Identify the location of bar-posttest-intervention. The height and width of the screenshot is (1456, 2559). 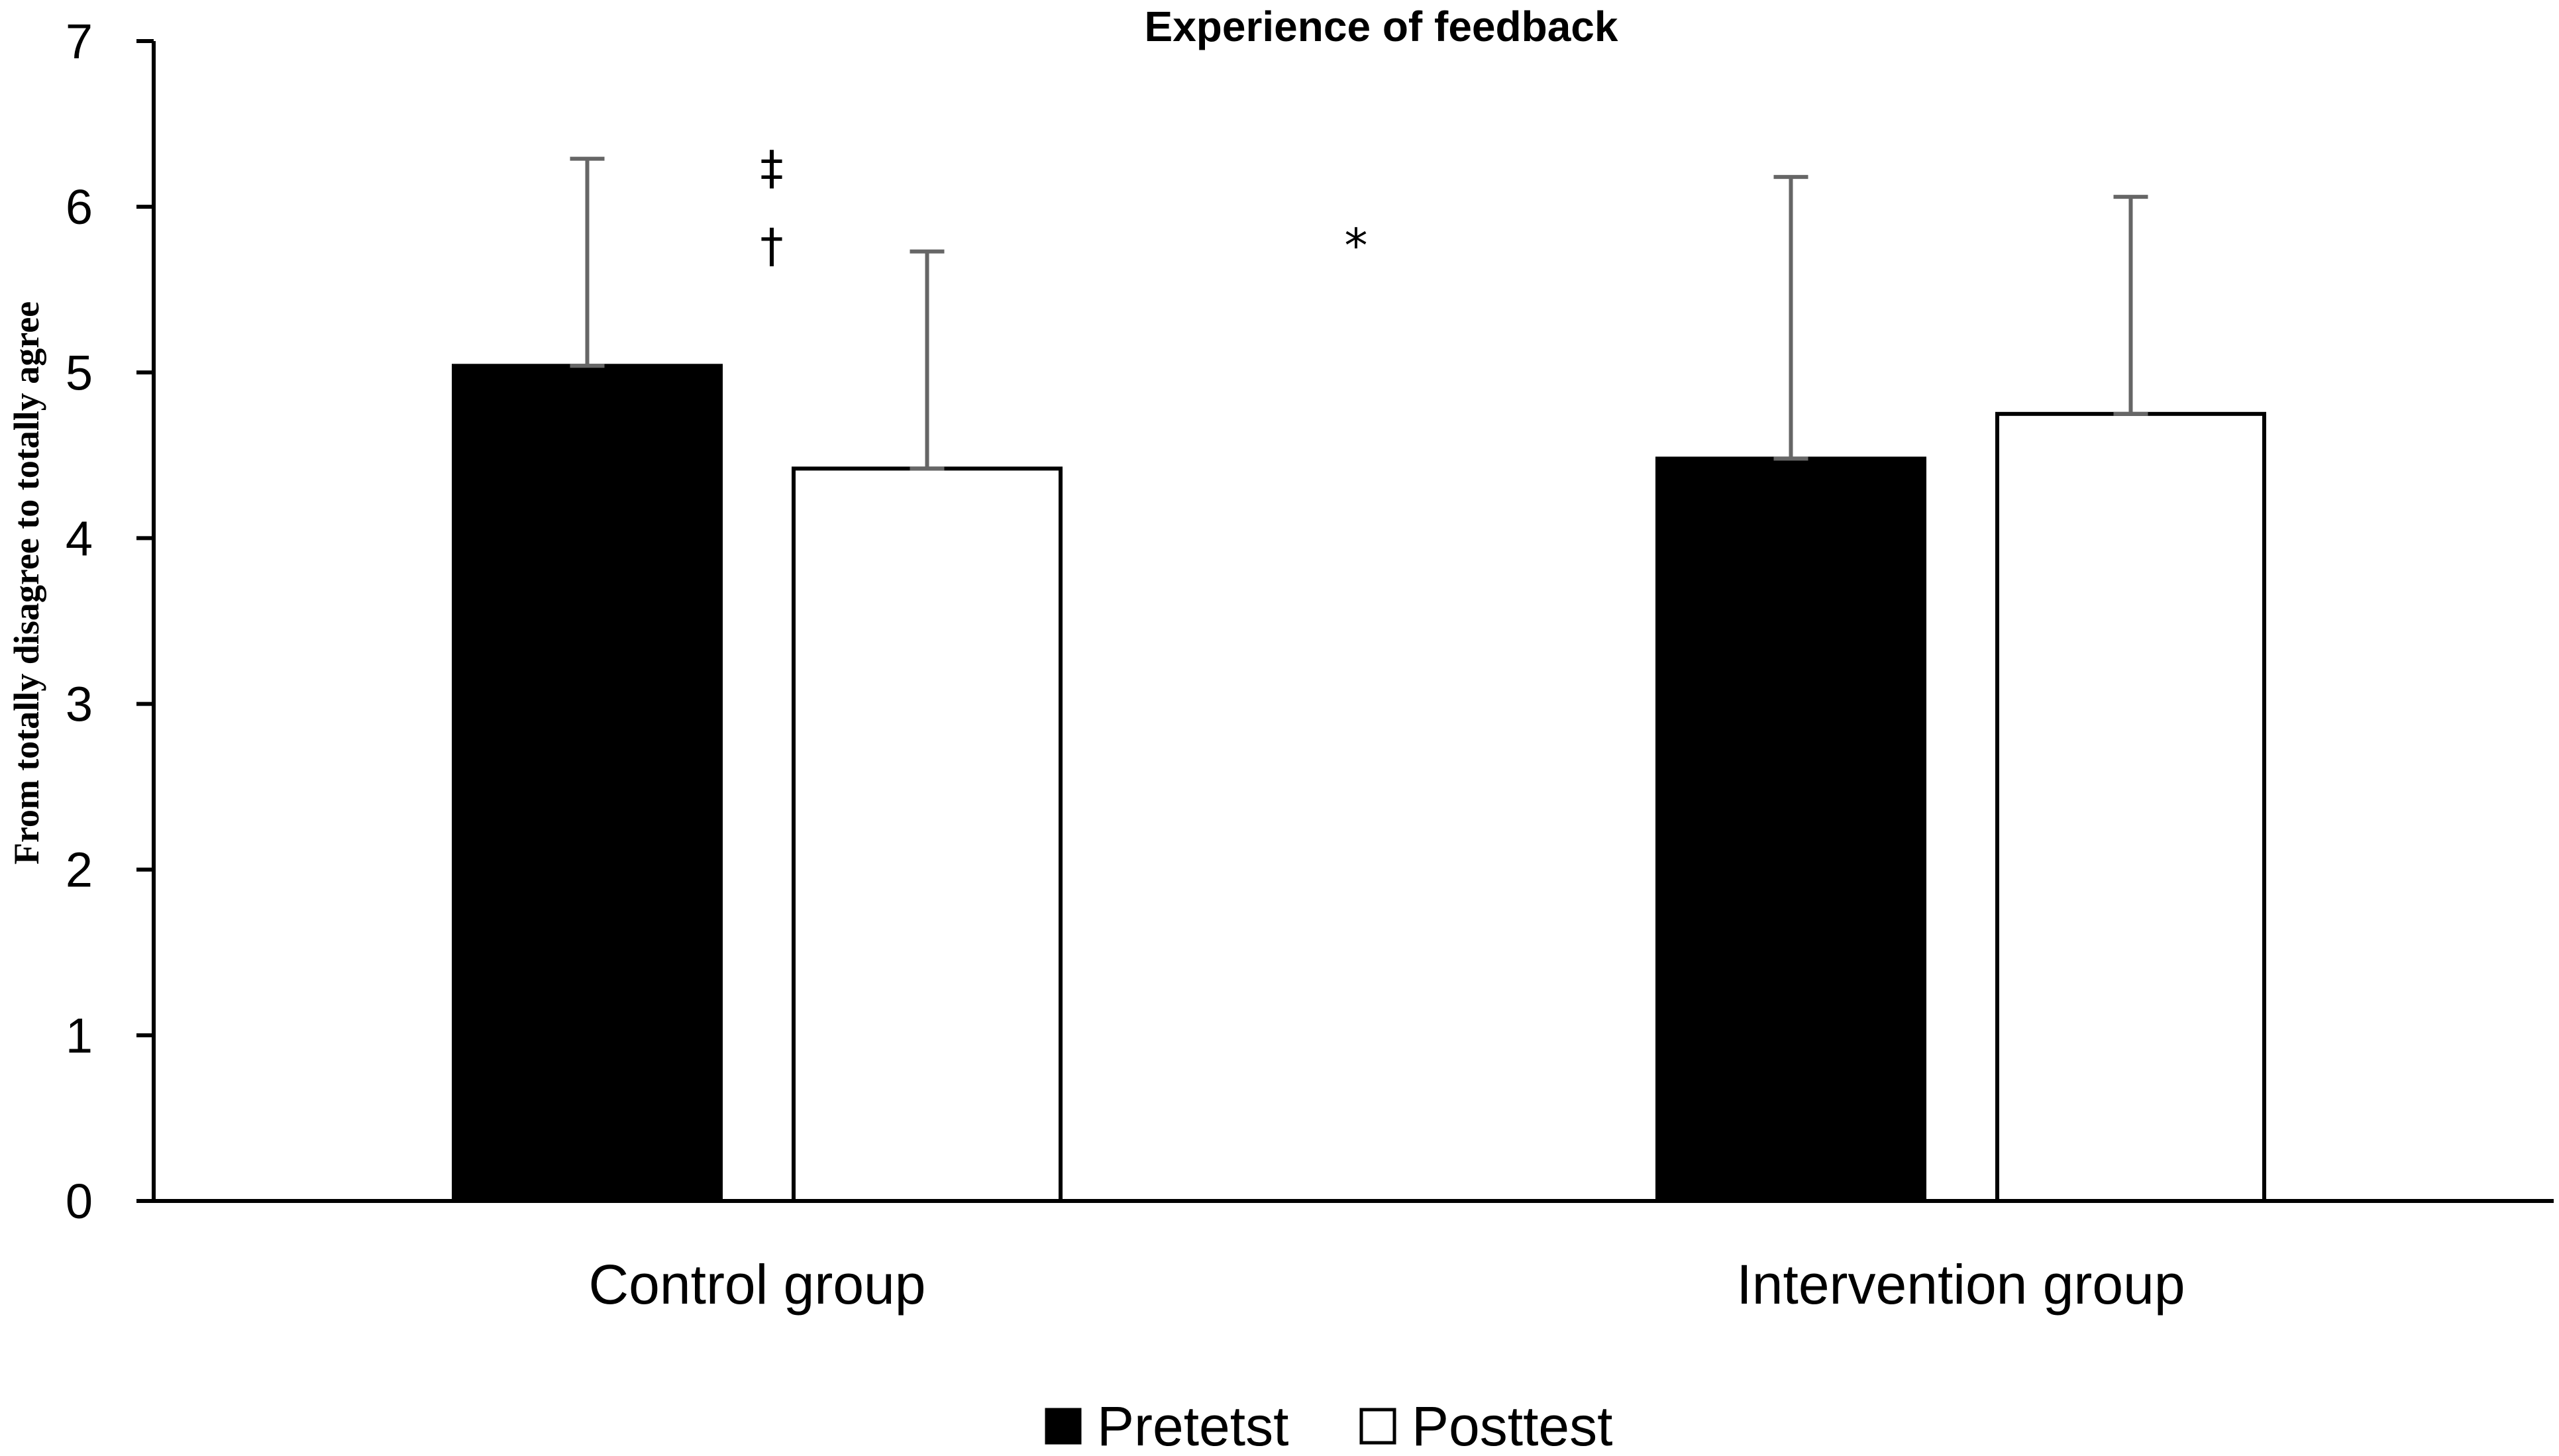
(2130, 807).